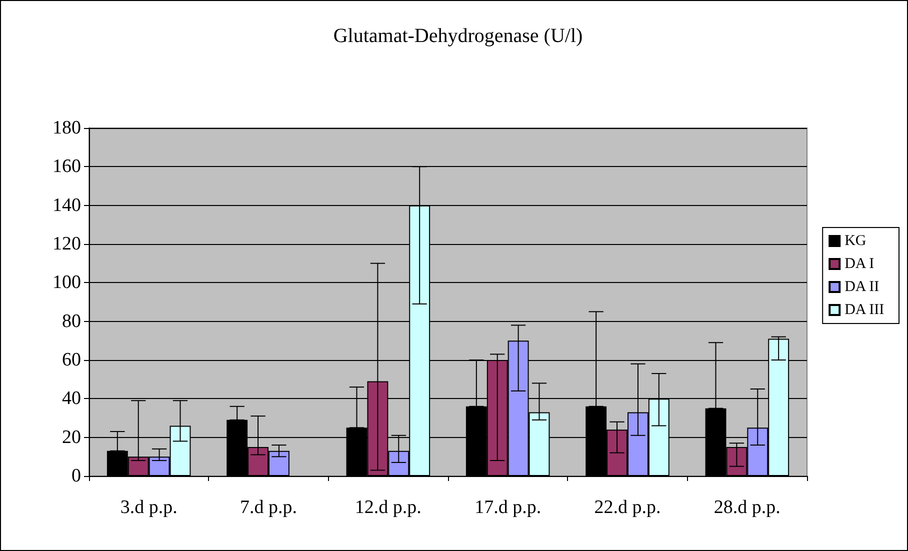 This screenshot has width=908, height=551. Describe the element at coordinates (66, 205) in the screenshot. I see `y-tick-label: 140` at that location.